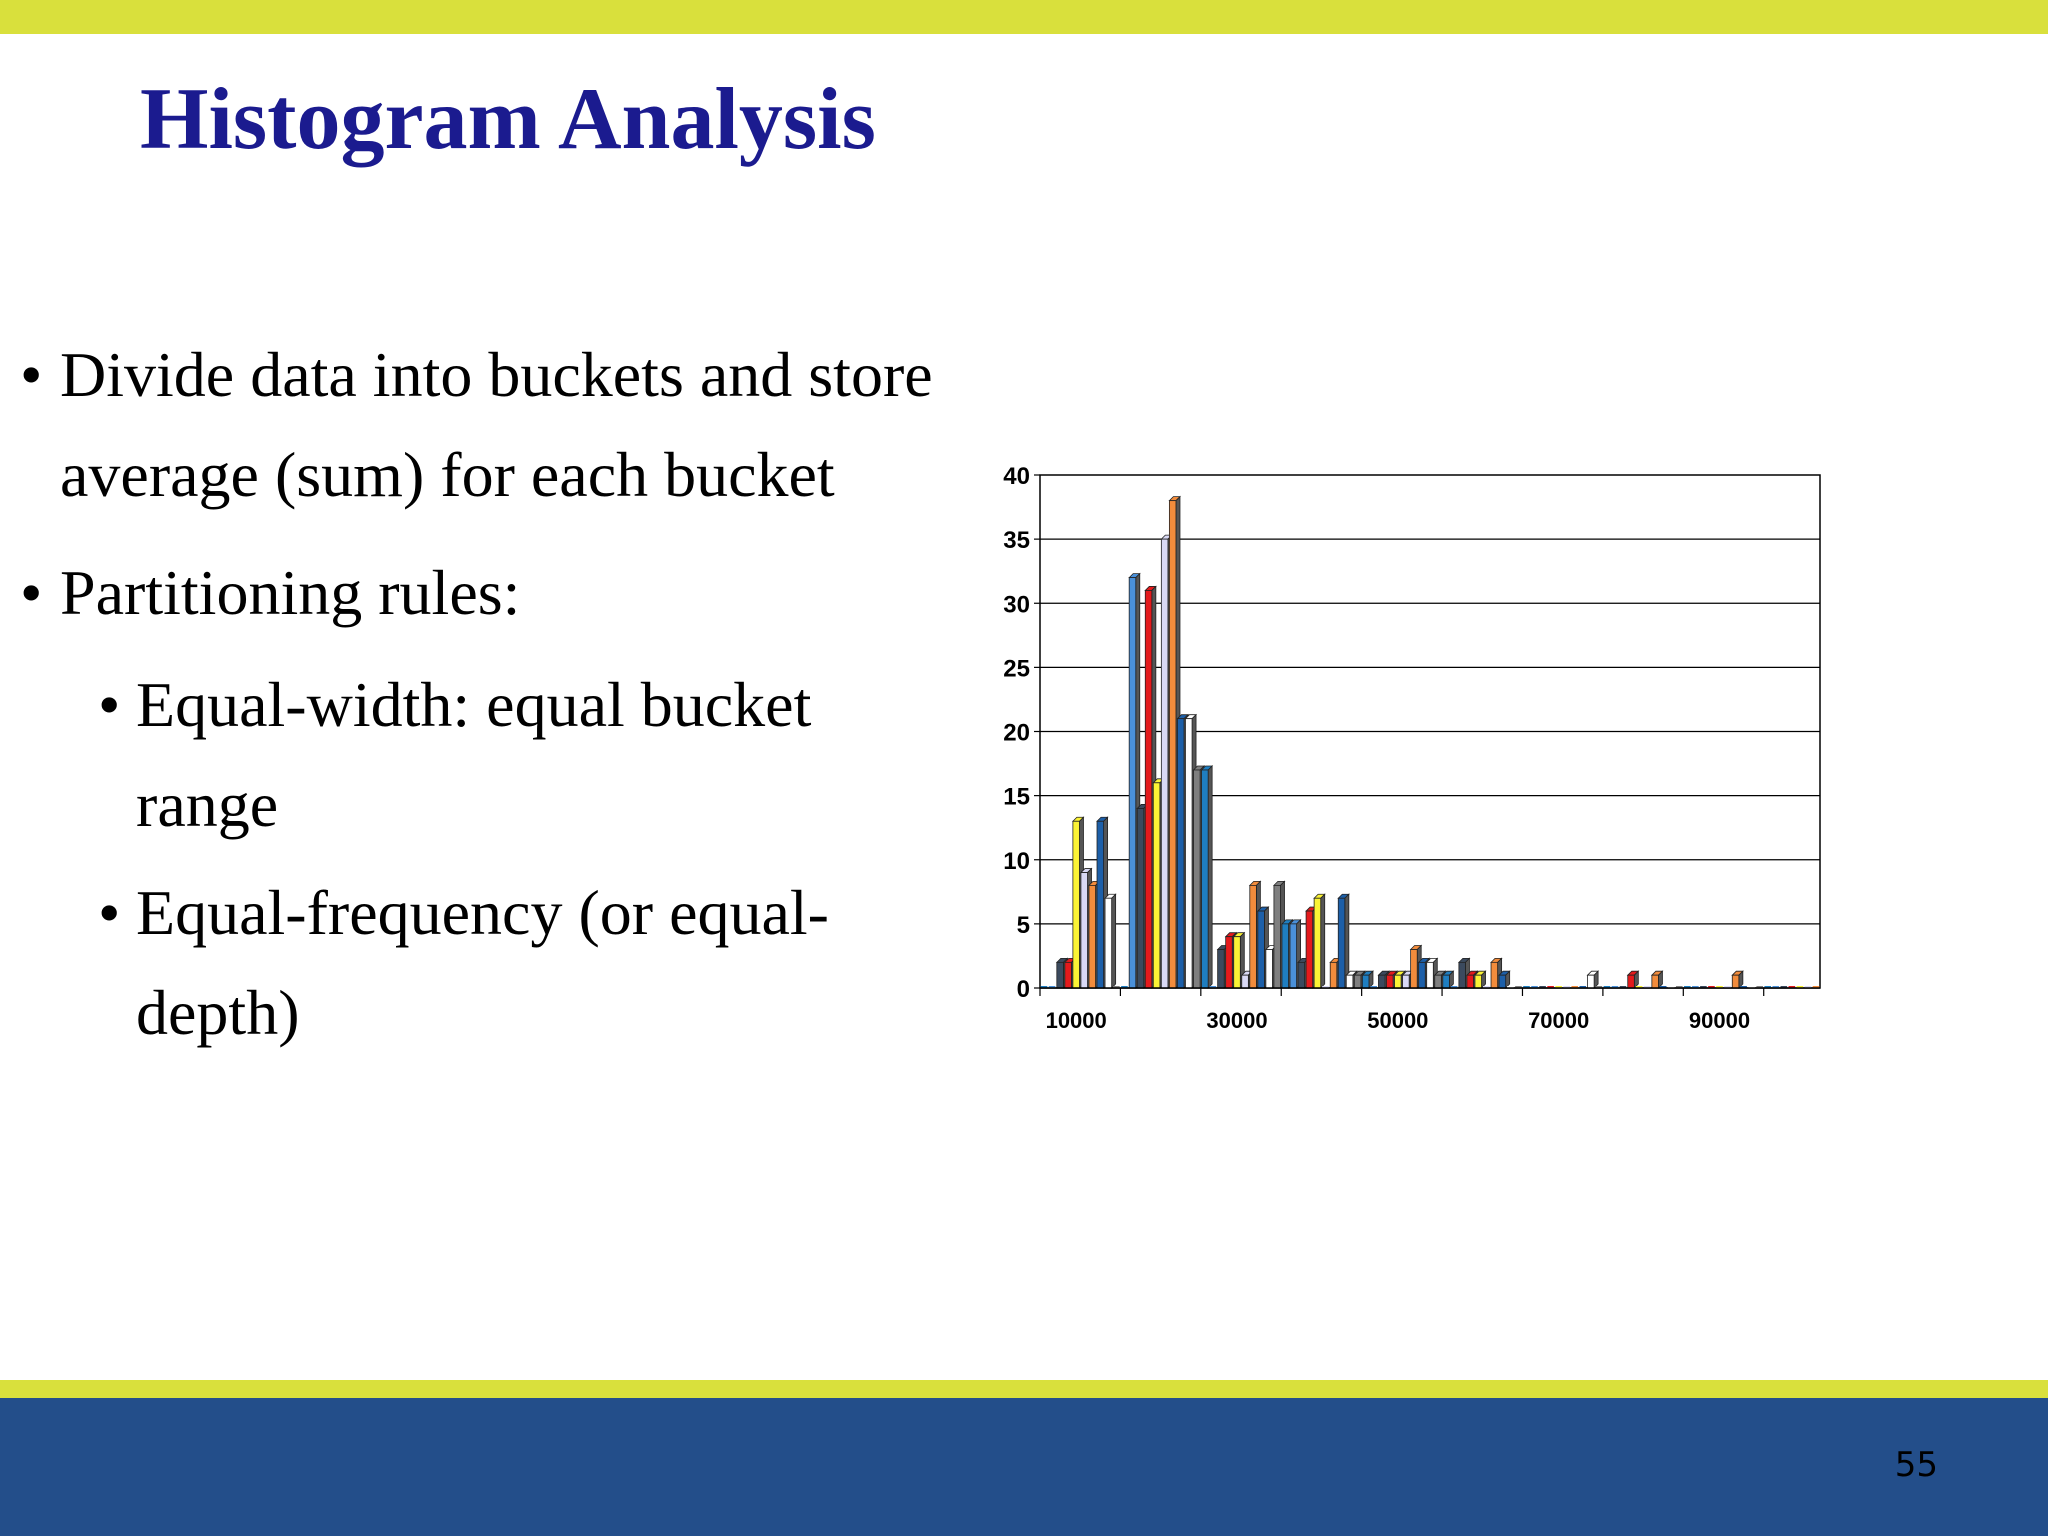 The height and width of the screenshot is (1536, 2048). I want to click on y-tick-label: 5, so click(1023, 925).